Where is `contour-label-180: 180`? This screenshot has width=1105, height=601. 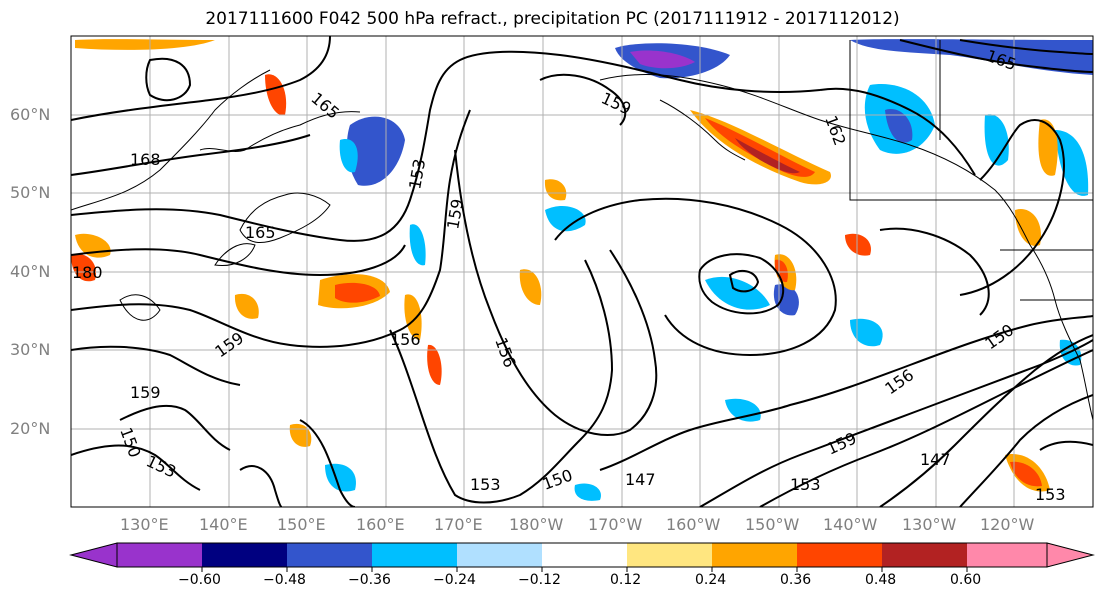
contour-label-180: 180 is located at coordinates (87, 272).